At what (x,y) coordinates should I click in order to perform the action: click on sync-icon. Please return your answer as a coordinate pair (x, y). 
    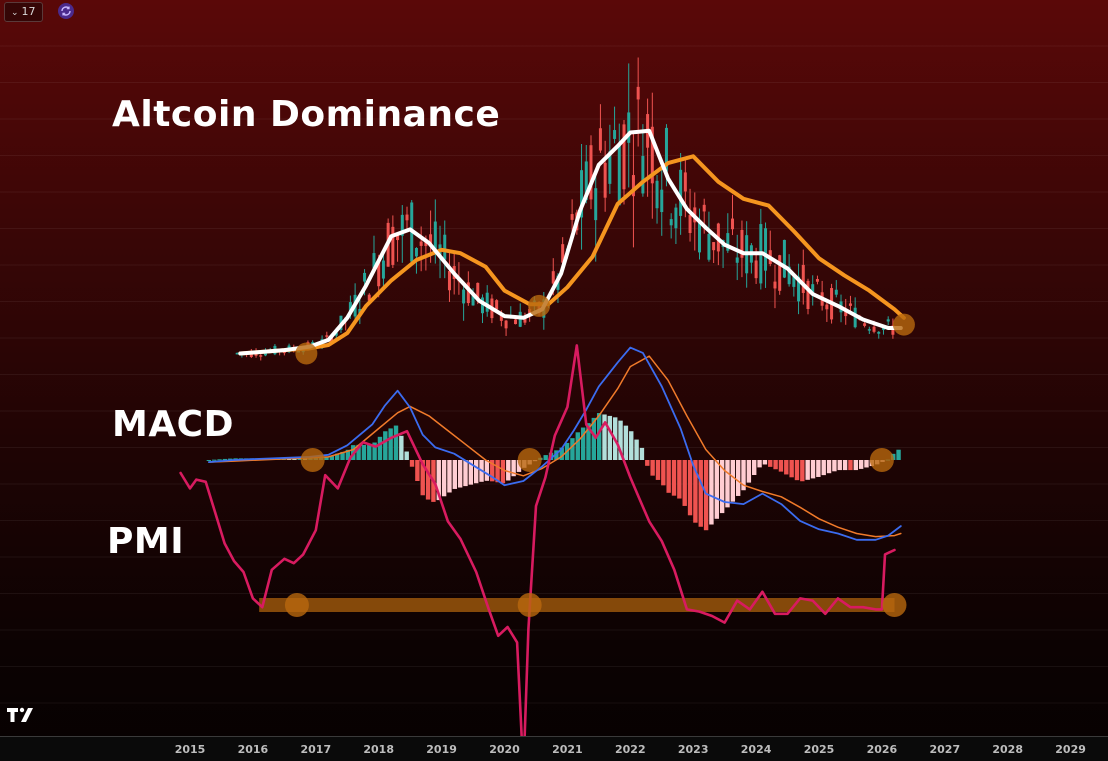
    Looking at the image, I should click on (66, 11).